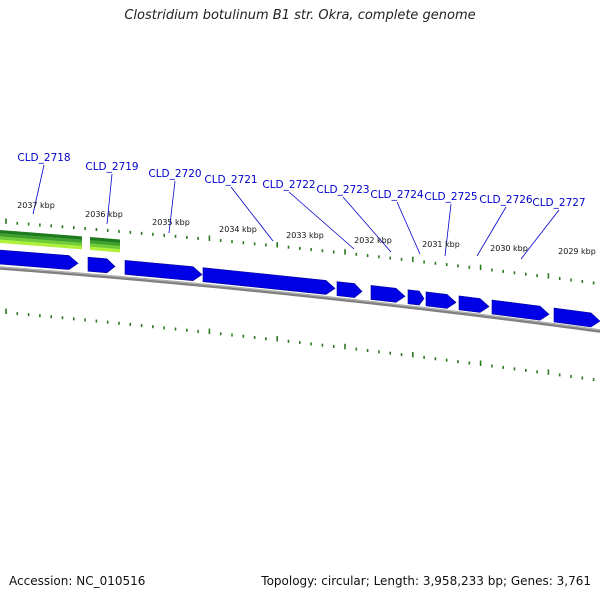 The image size is (600, 600). I want to click on kbp-label: 2029 kbp, so click(577, 251).